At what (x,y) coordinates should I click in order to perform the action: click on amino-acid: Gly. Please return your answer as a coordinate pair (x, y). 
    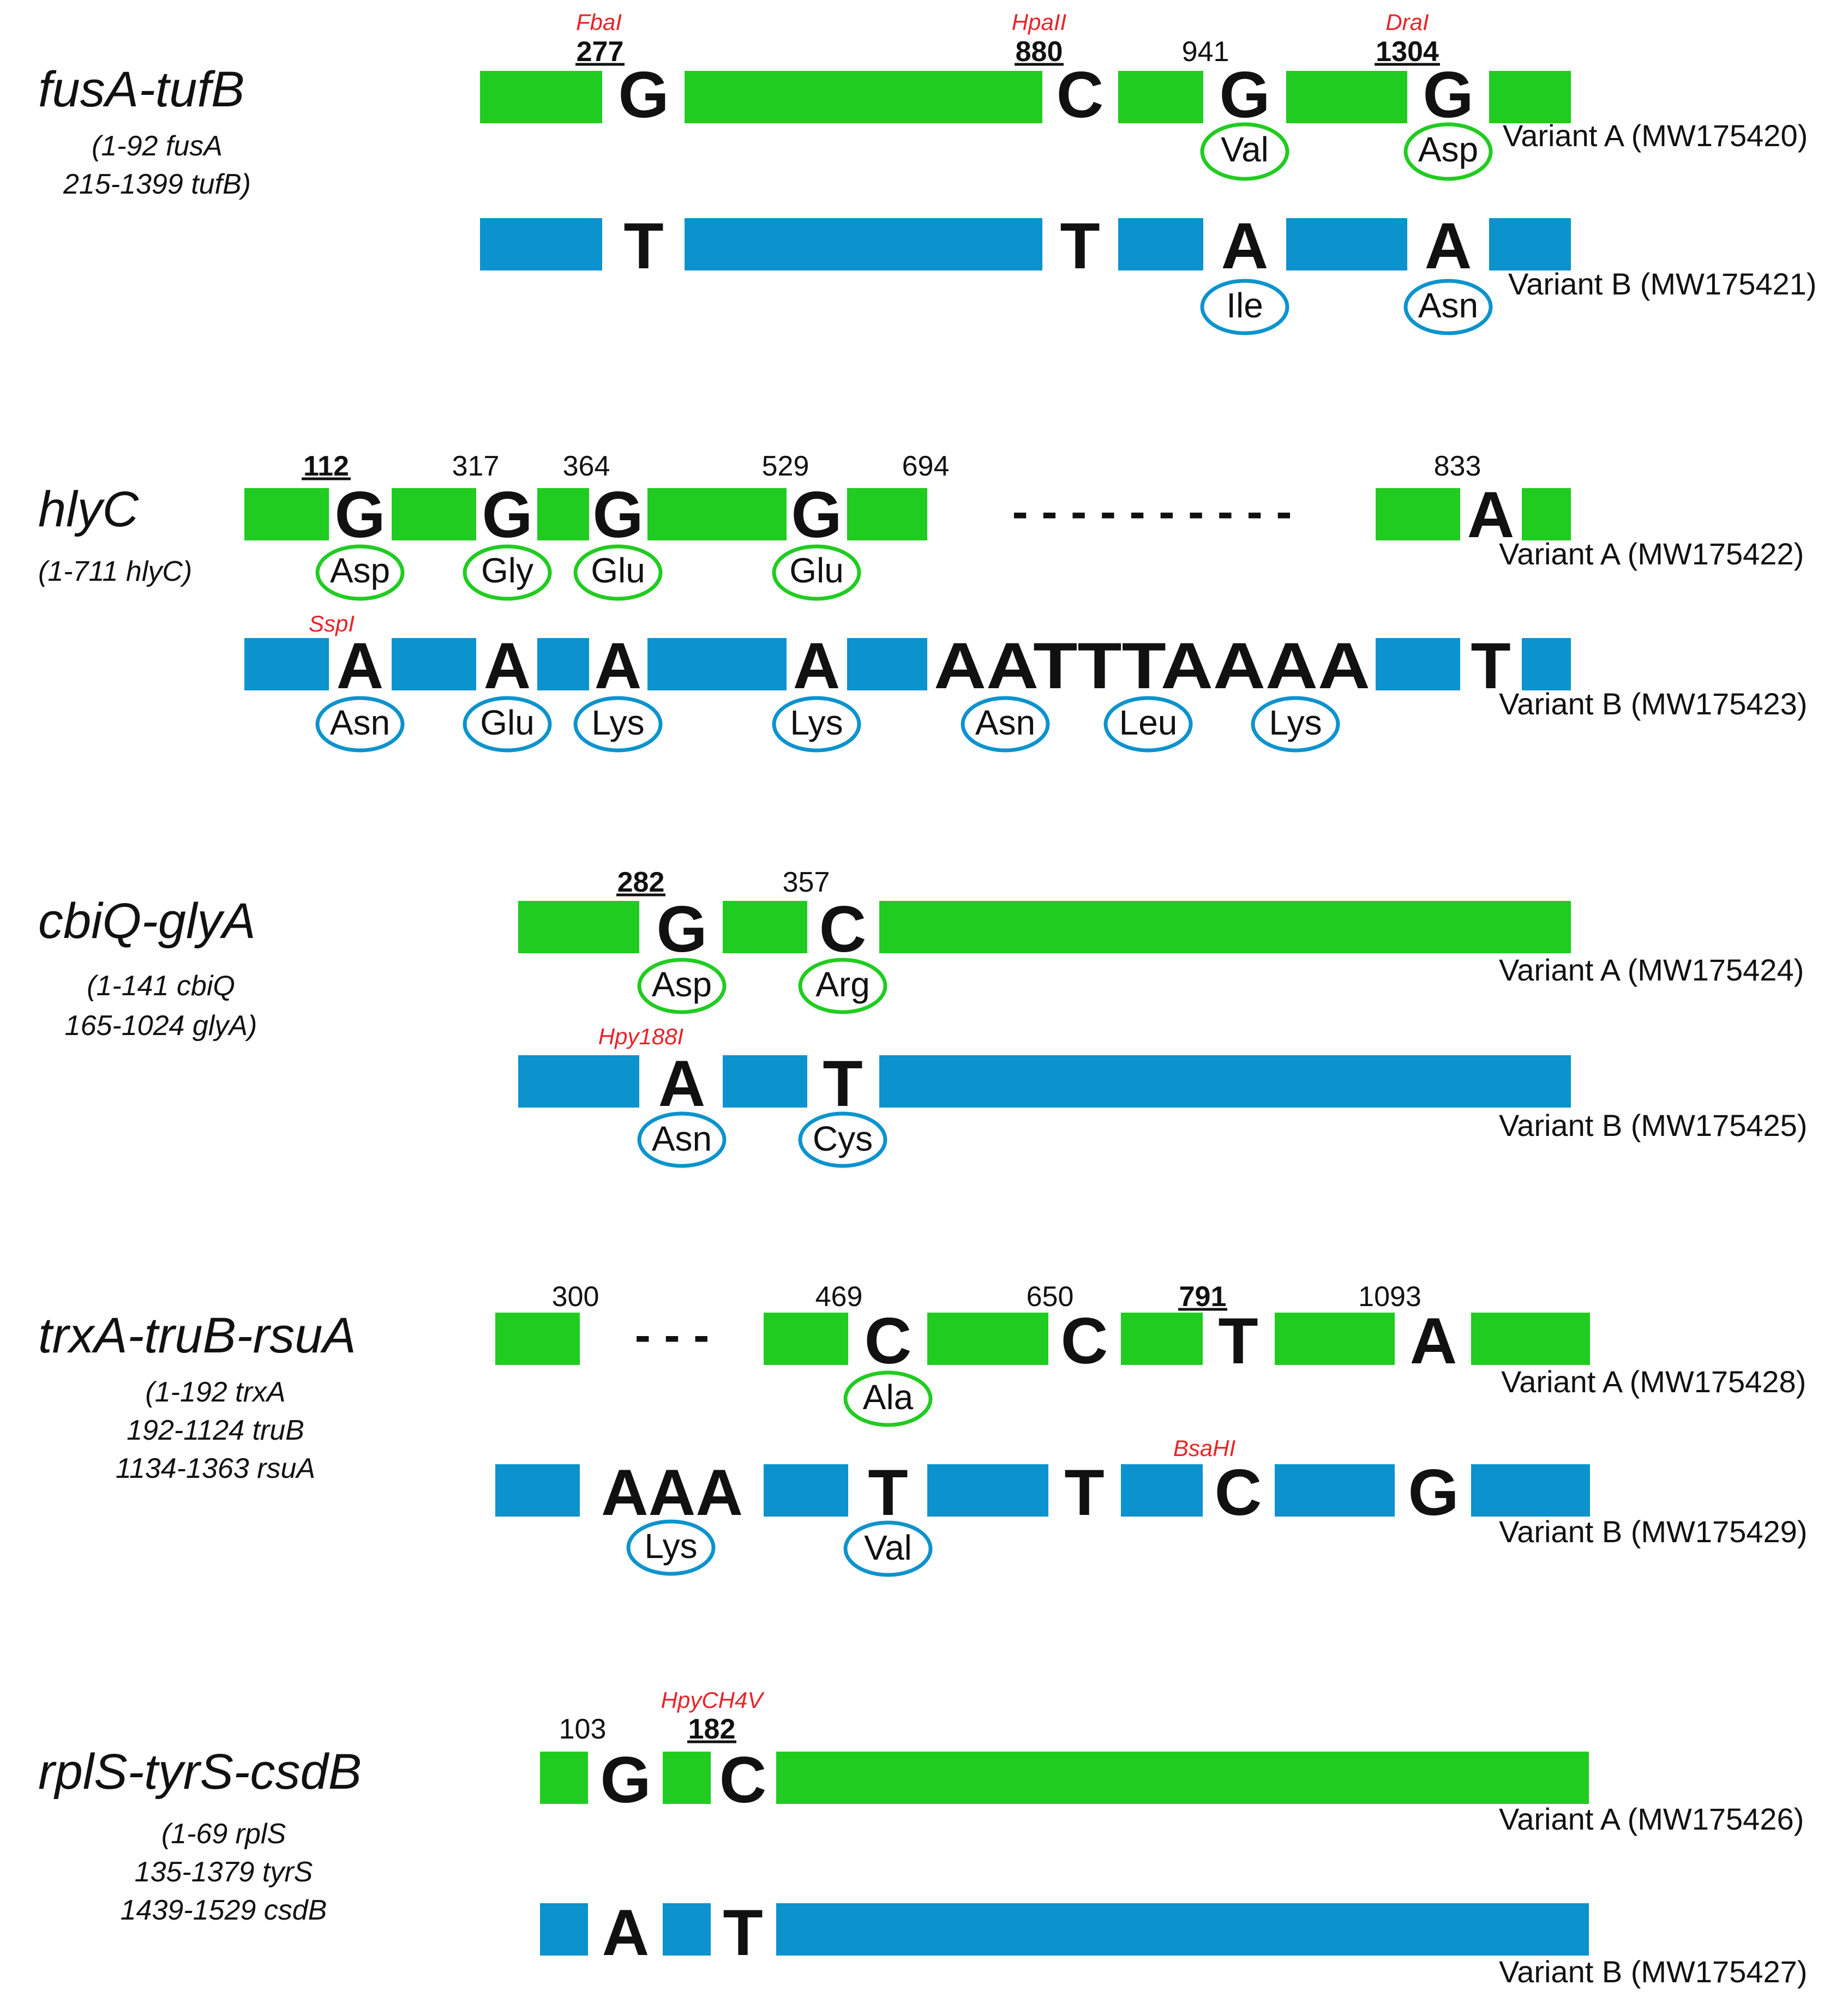
    Looking at the image, I should click on (507, 571).